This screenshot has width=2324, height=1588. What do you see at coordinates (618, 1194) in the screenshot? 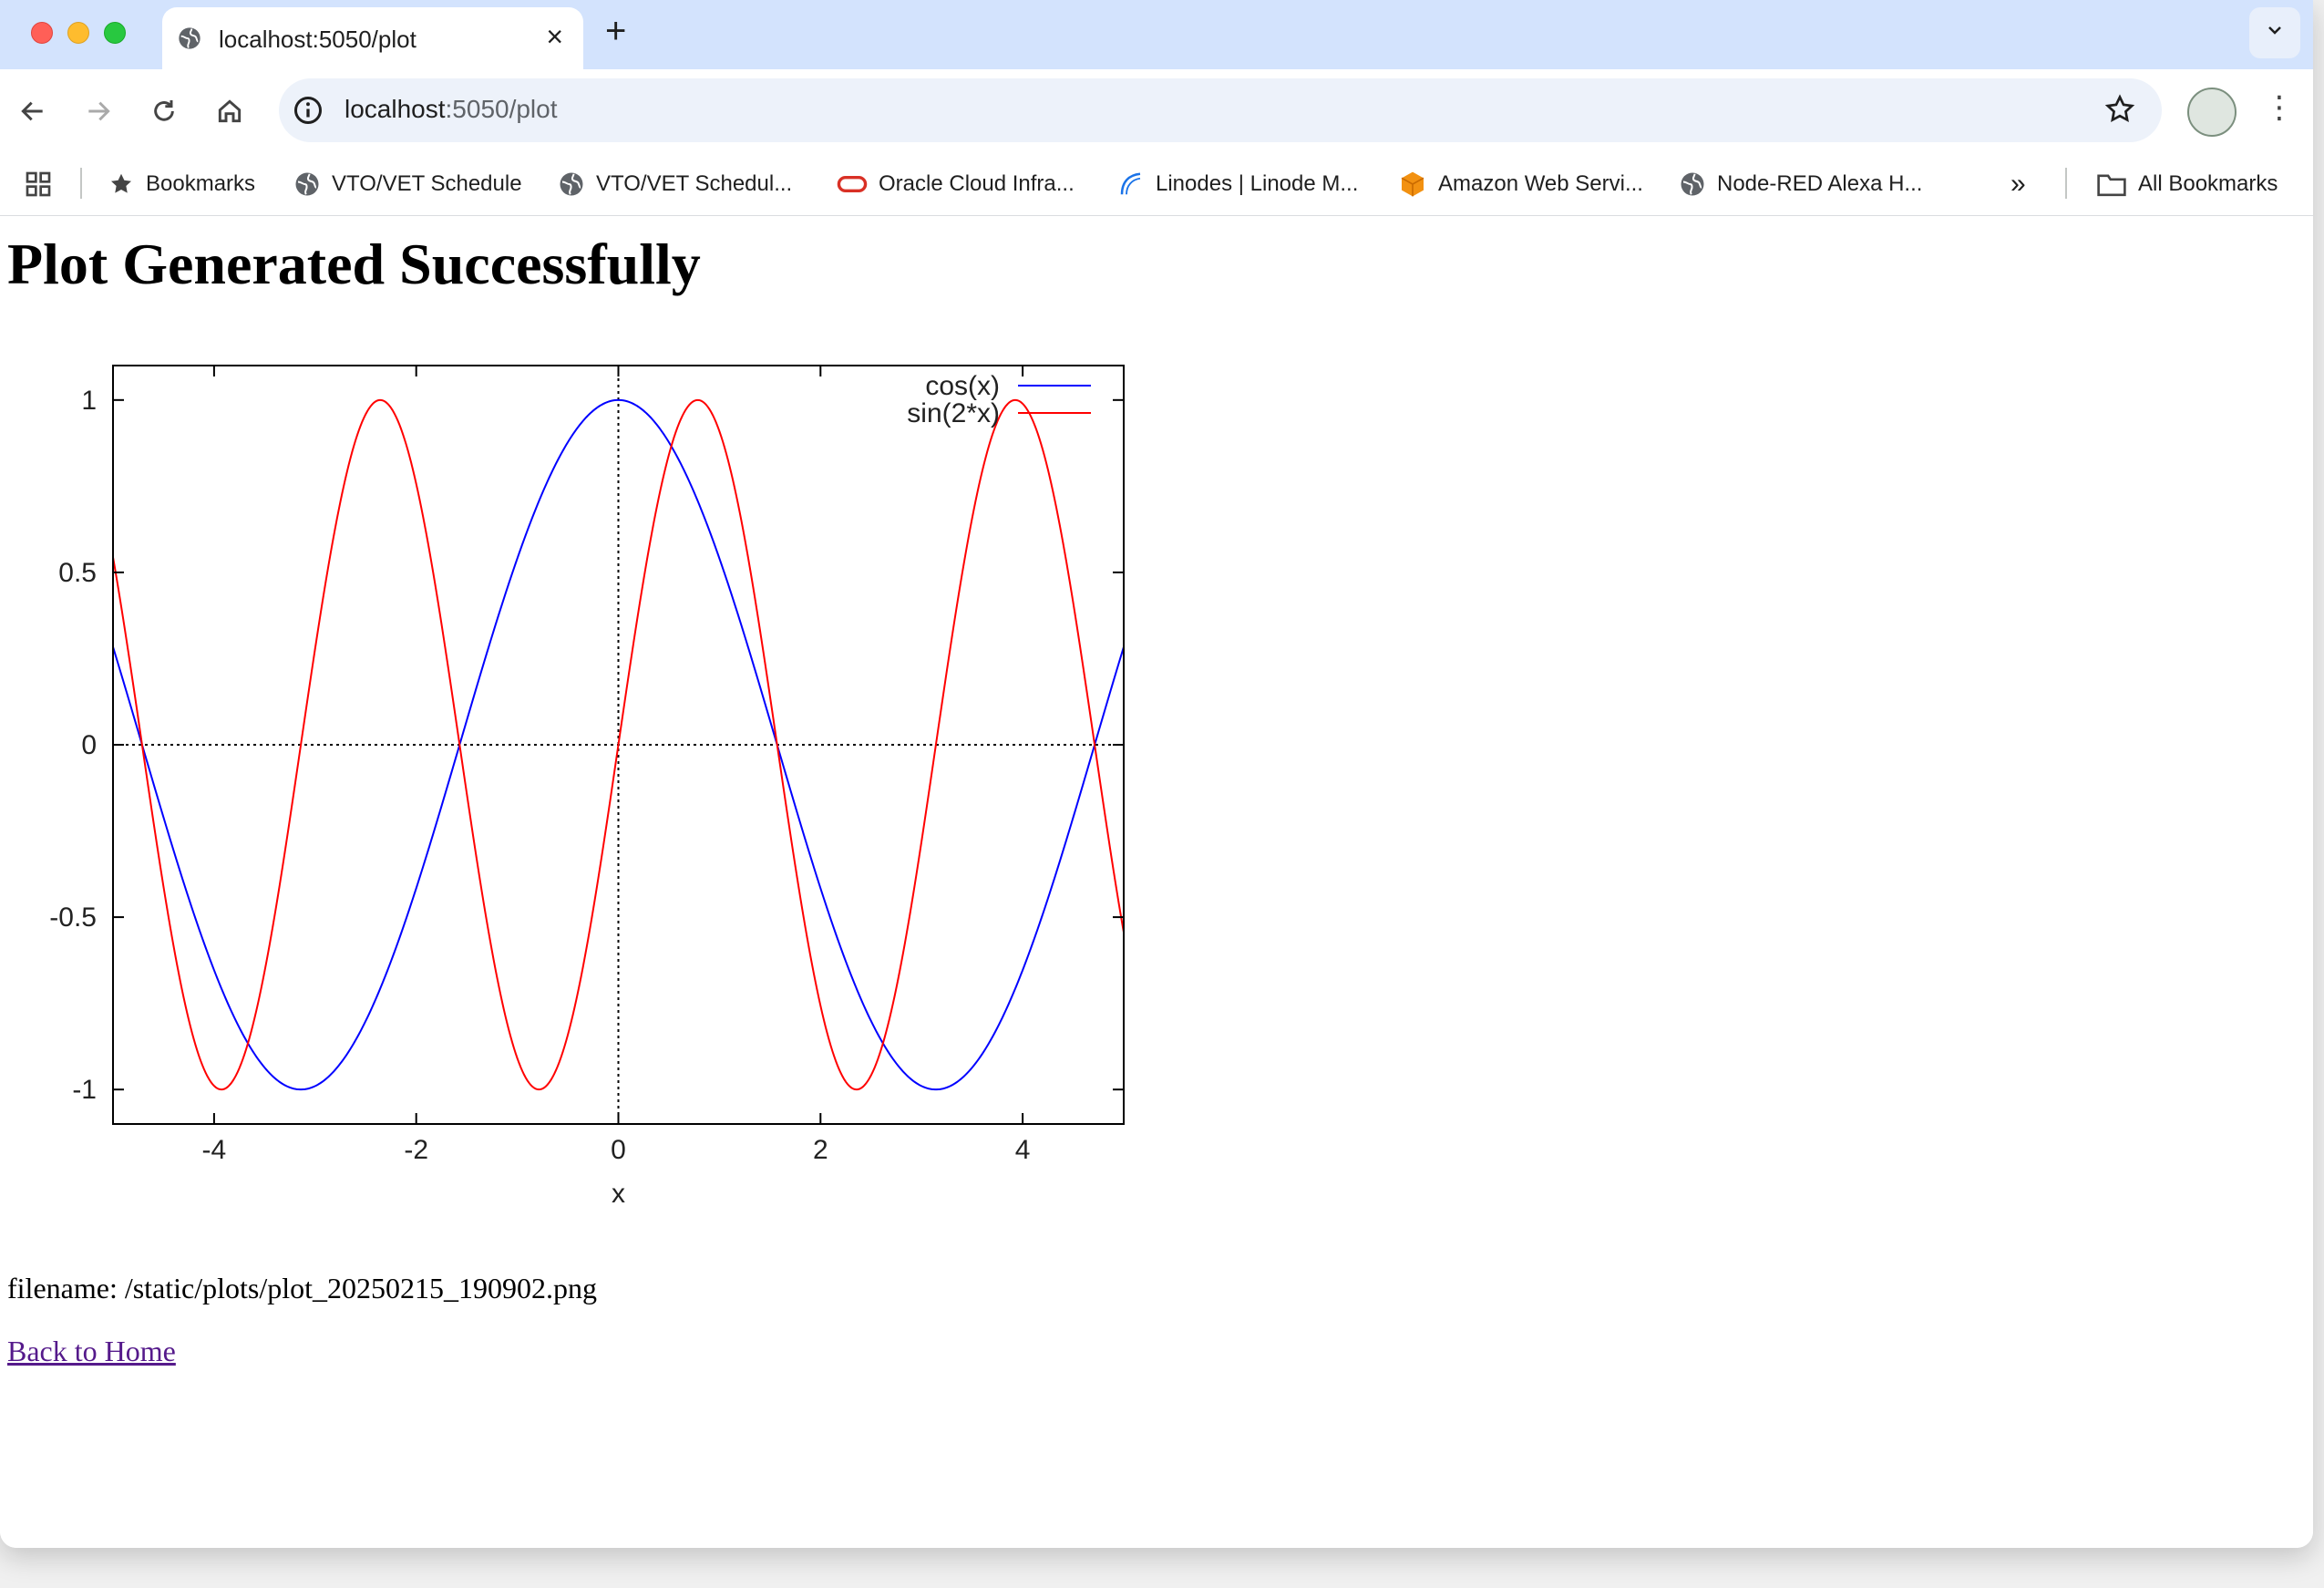
I see `x-axis-label: x` at bounding box center [618, 1194].